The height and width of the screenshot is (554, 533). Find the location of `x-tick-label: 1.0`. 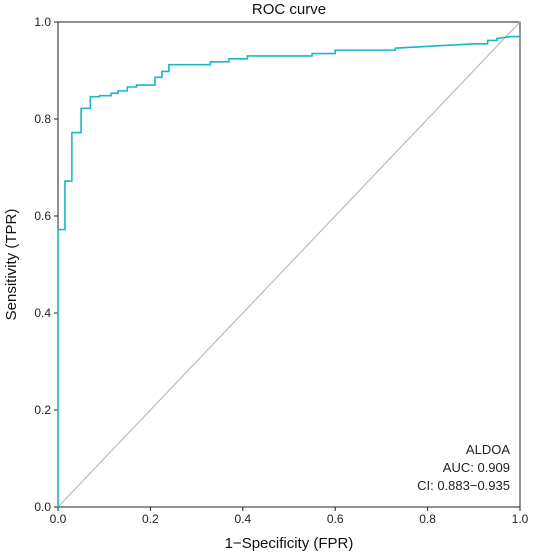

x-tick-label: 1.0 is located at coordinates (520, 519).